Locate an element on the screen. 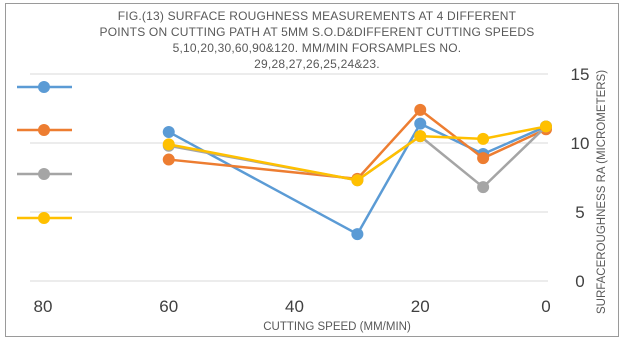  y-axis-title: SURFACEROUGHNESS RA (MICROMETERS) is located at coordinates (602, 192).